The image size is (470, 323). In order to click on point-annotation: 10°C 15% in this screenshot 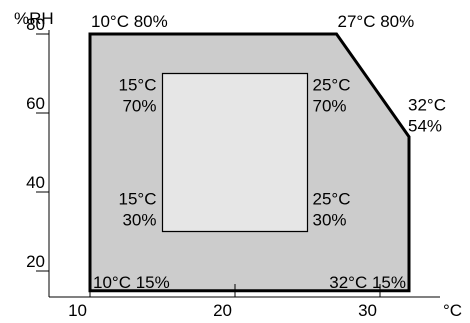, I will do `click(131, 282)`.